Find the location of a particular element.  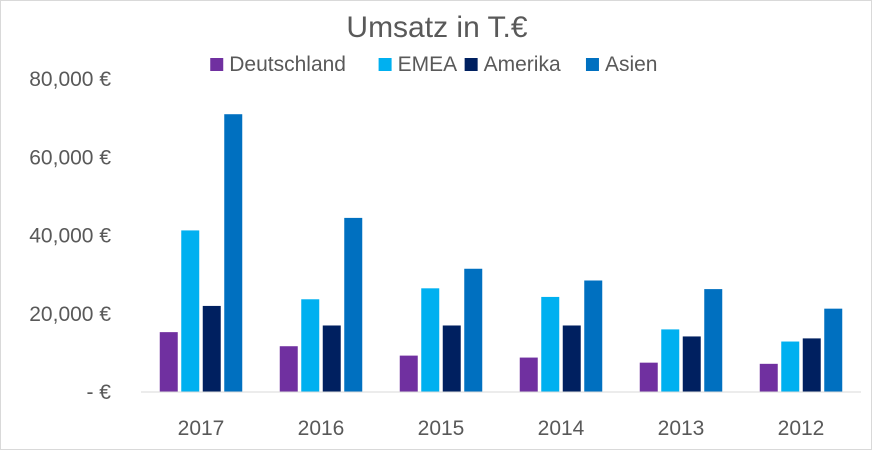

legend-label-emea: EMEA is located at coordinates (428, 64).